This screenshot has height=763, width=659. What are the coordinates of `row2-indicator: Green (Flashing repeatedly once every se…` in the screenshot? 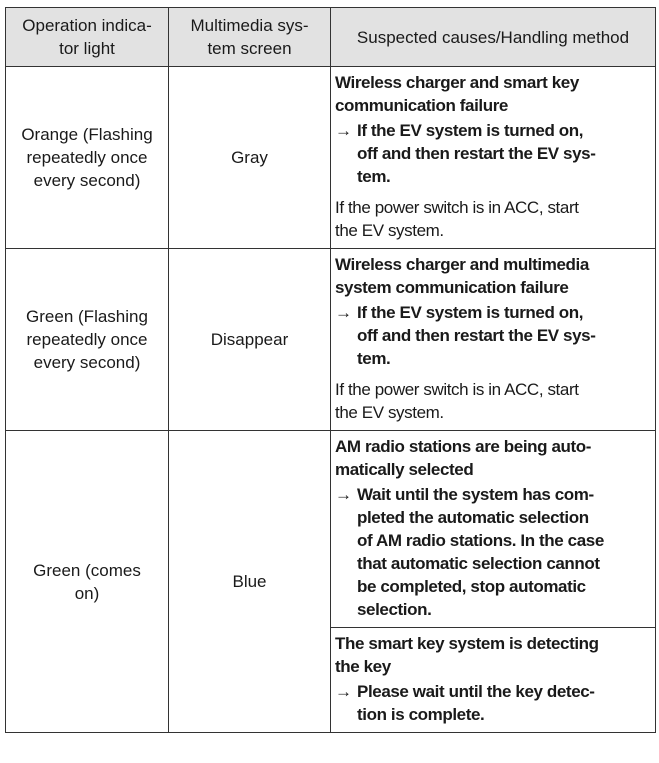 It's located at (87, 339).